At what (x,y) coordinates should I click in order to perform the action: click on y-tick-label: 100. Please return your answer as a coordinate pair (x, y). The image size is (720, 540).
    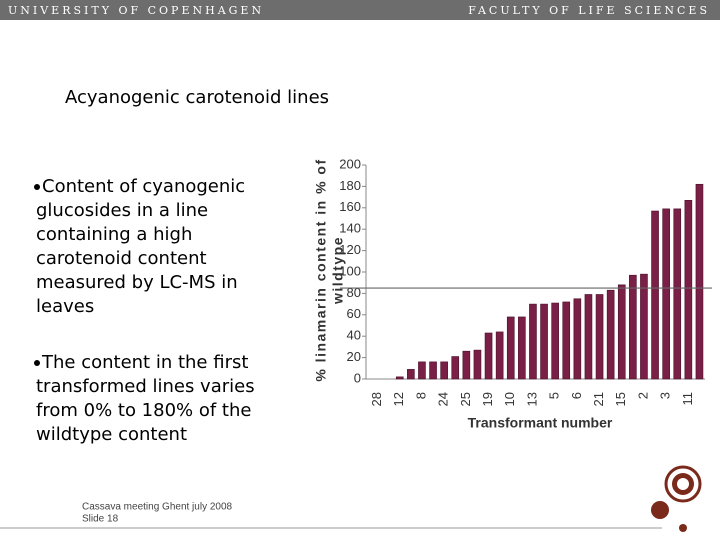
    Looking at the image, I should click on (350, 270).